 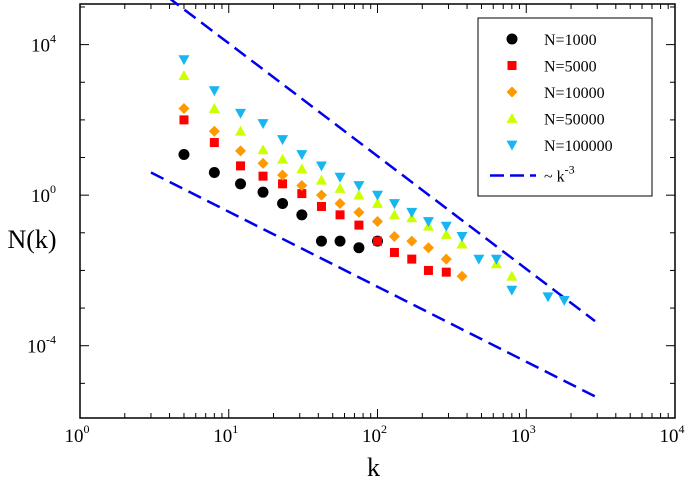 What do you see at coordinates (41, 345) in the screenshot?
I see `y-tick-label: 10⁻⁴` at bounding box center [41, 345].